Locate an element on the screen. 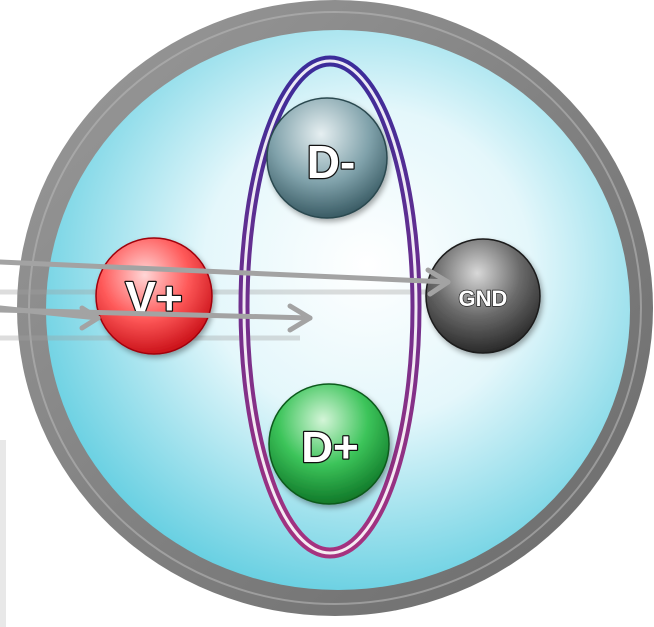 The width and height of the screenshot is (654, 627). arrow-to-vplus is located at coordinates (50, 313).